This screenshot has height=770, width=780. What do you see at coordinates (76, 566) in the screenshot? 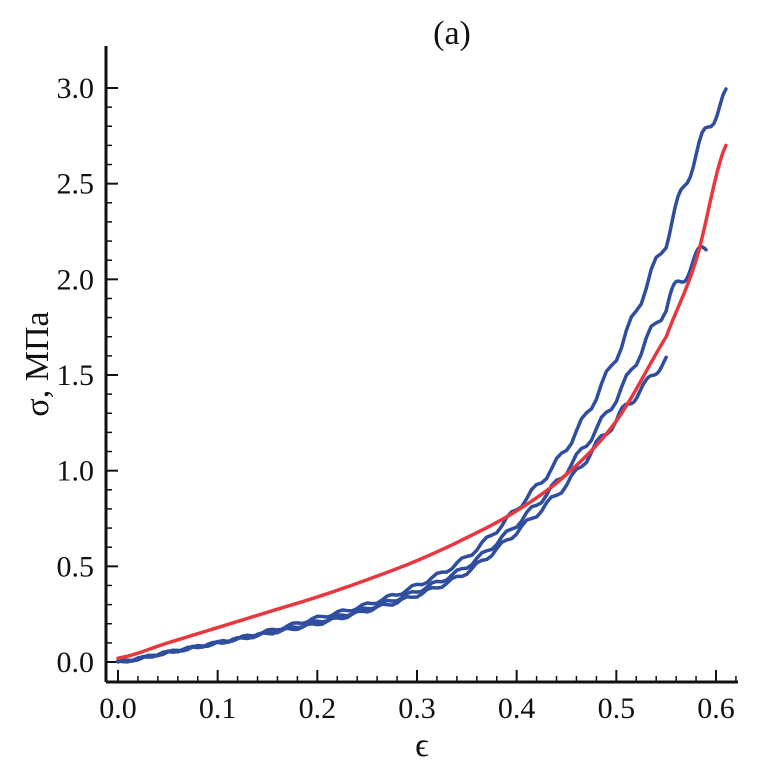
I see `y-tick-label: 0.5` at bounding box center [76, 566].